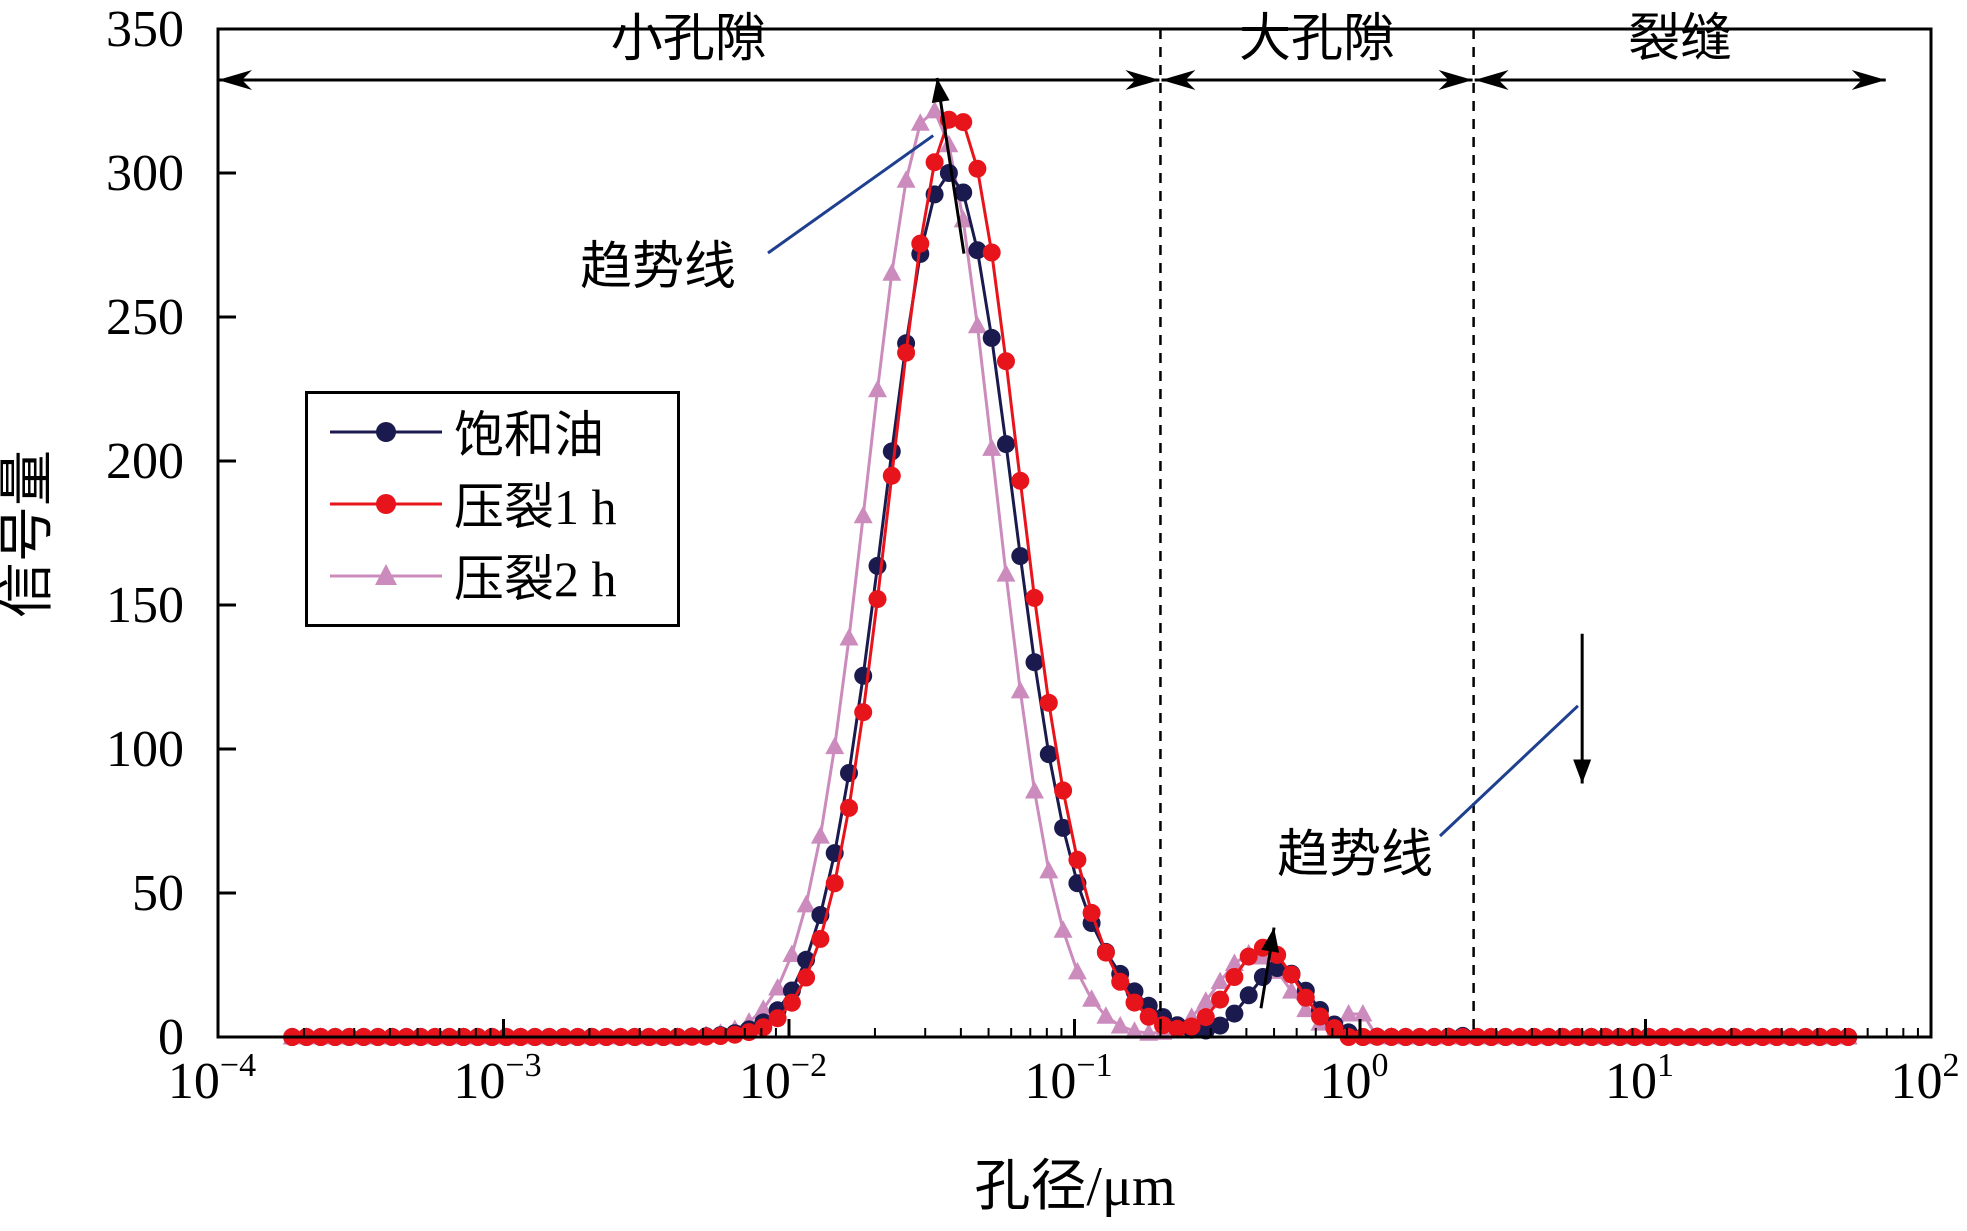  What do you see at coordinates (171, 1037) in the screenshot?
I see `y-tick-label-0: 0` at bounding box center [171, 1037].